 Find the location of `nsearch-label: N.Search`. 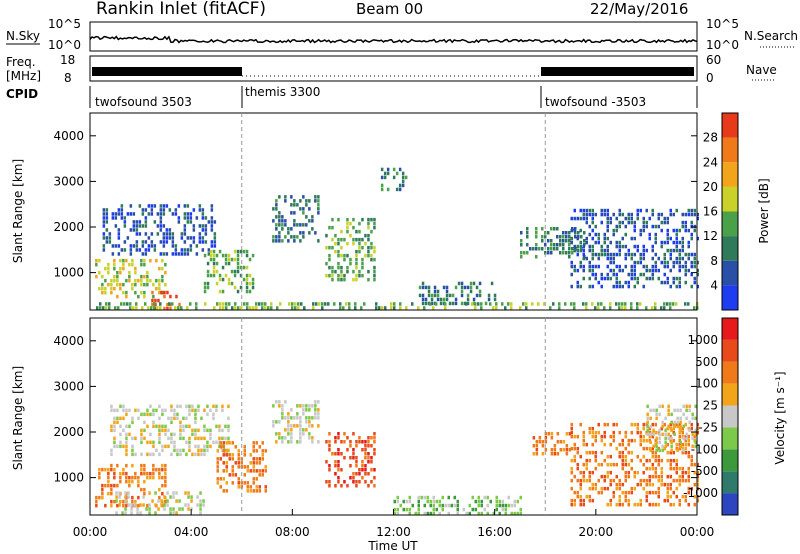

nsearch-label: N.Search is located at coordinates (771, 36).